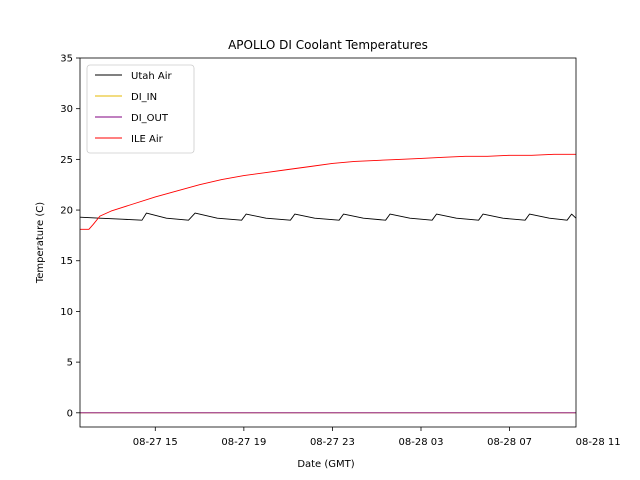  What do you see at coordinates (70, 236) in the screenshot?
I see `y-axis: 0 5 10 15 20 25 30 35` at bounding box center [70, 236].